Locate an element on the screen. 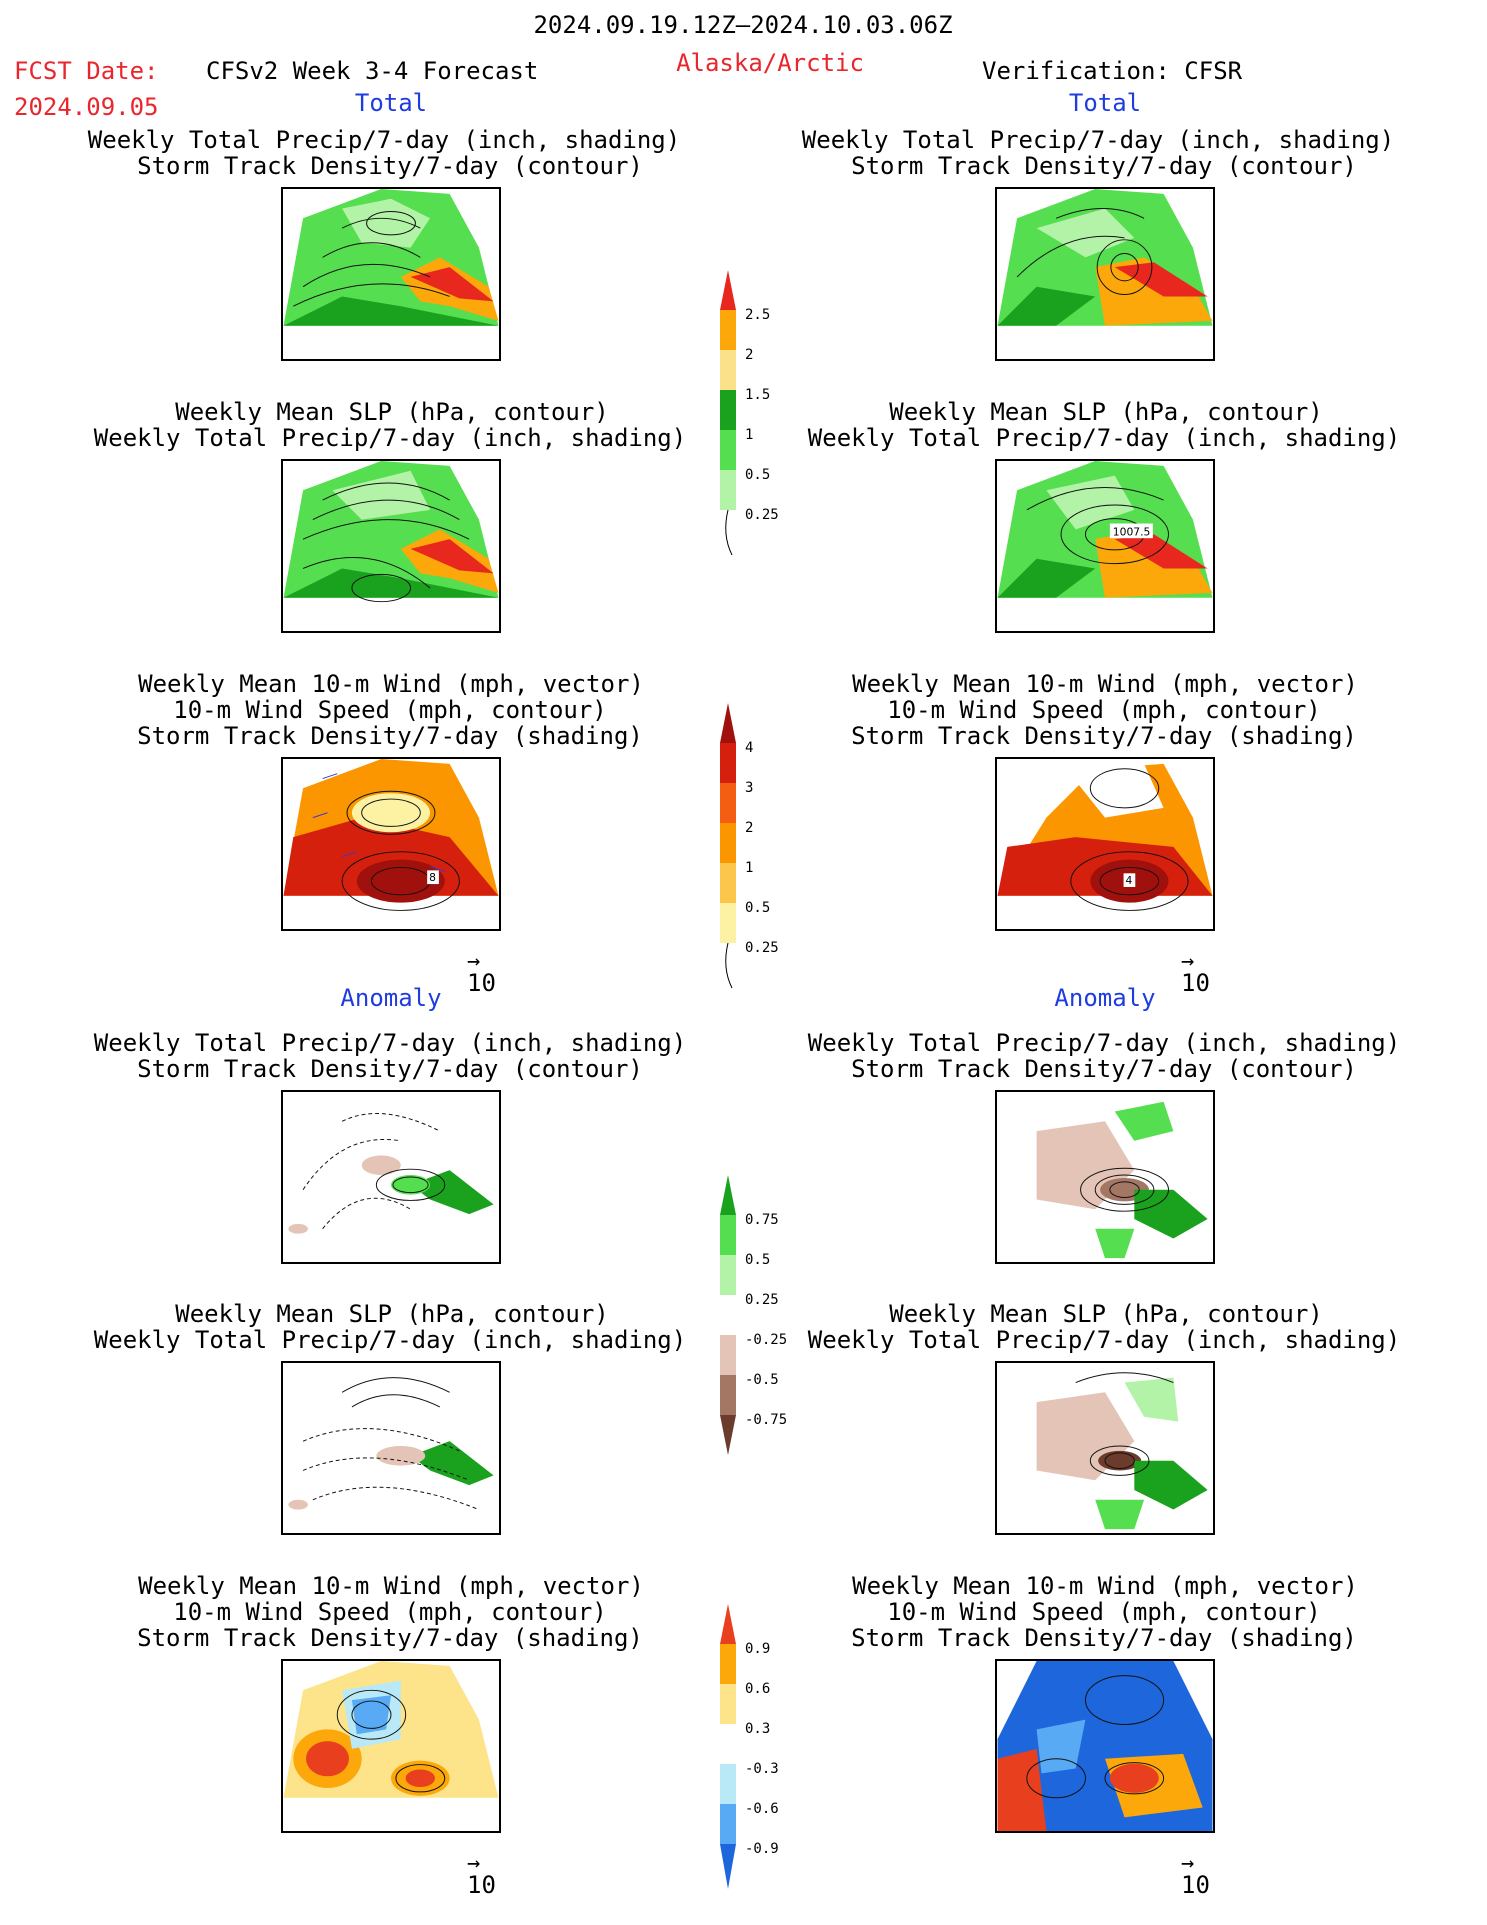 This screenshot has width=1487, height=1925. section-anomaly-left: Anomaly is located at coordinates (391, 998).